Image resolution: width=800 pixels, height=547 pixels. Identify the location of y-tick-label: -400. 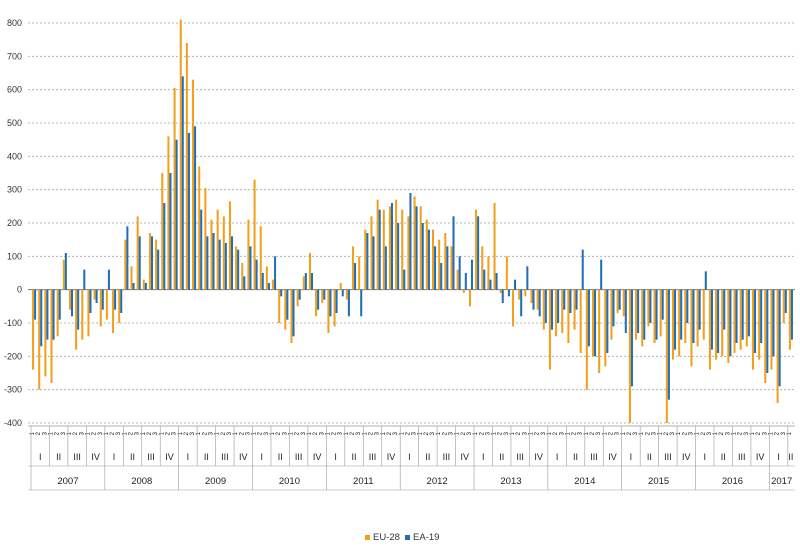
(13, 423).